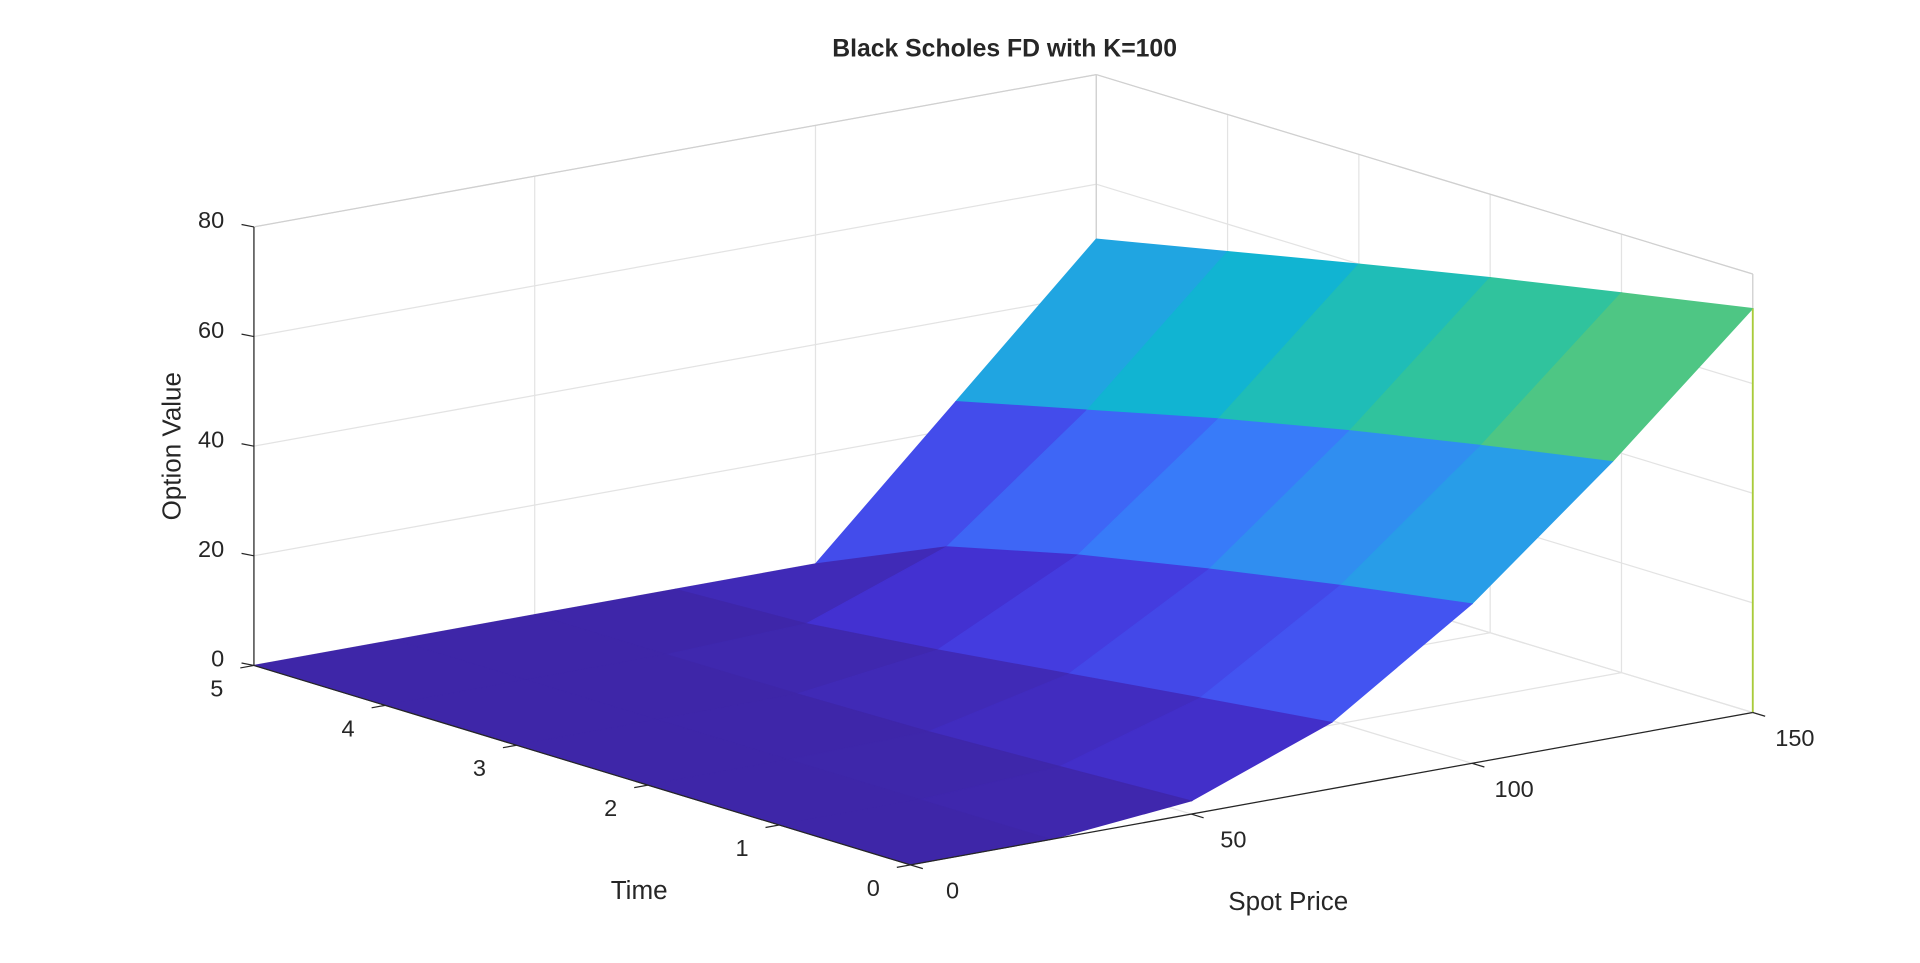 The height and width of the screenshot is (963, 1920). I want to click on x-tick-label: 50, so click(1233, 840).